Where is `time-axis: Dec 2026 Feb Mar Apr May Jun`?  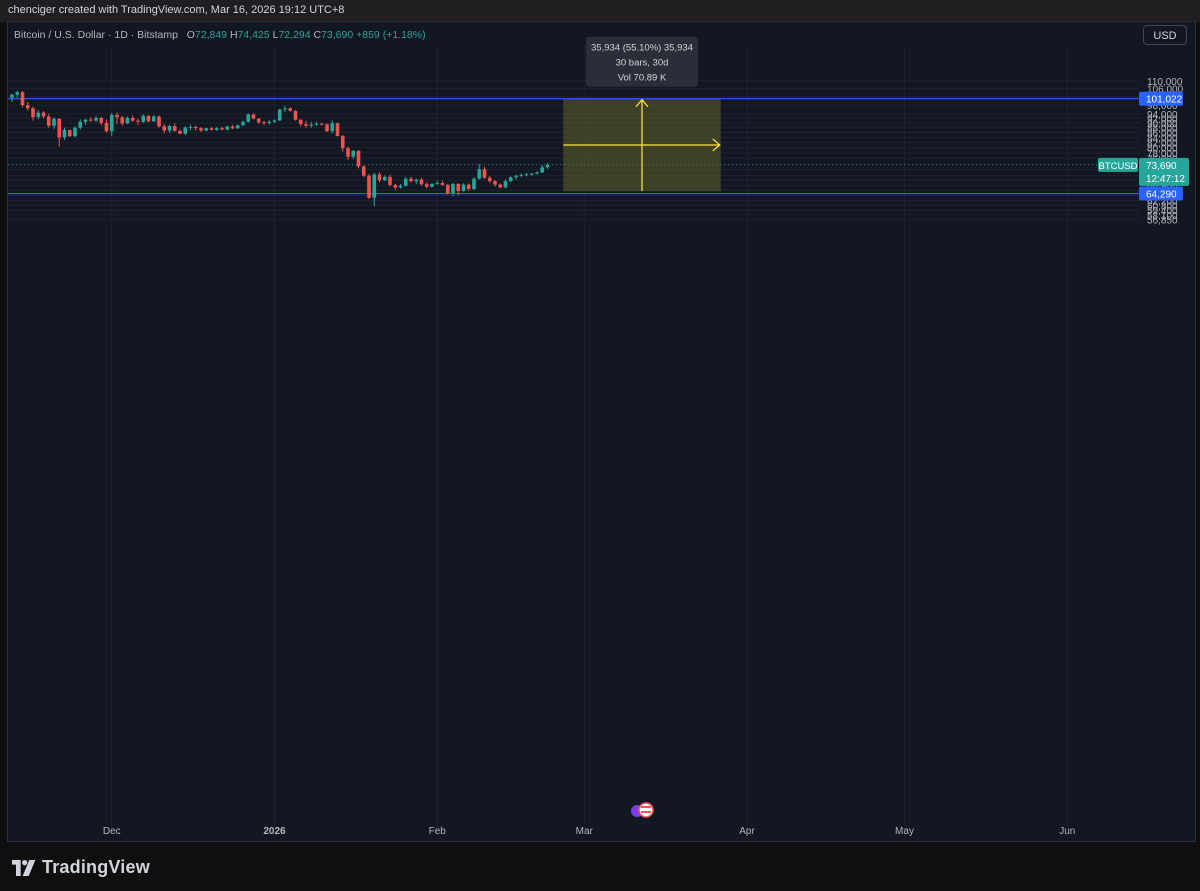
time-axis: Dec 2026 Feb Mar Apr May Jun is located at coordinates (589, 831).